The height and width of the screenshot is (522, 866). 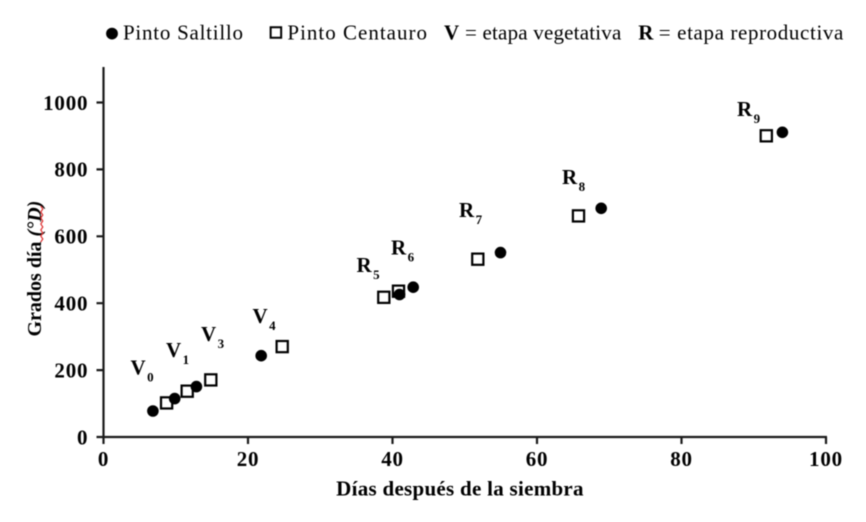 I want to click on svg-text: R5, so click(x=369, y=267).